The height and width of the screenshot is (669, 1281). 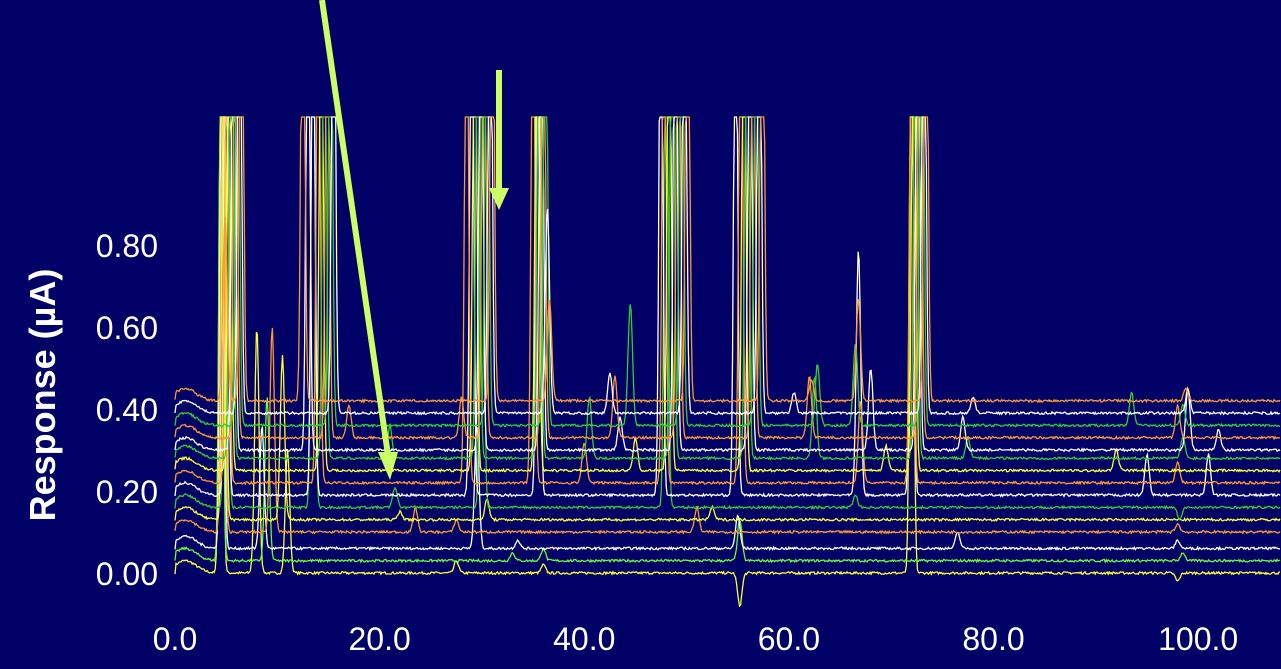 I want to click on y-tick-label: 0.80, so click(x=127, y=246).